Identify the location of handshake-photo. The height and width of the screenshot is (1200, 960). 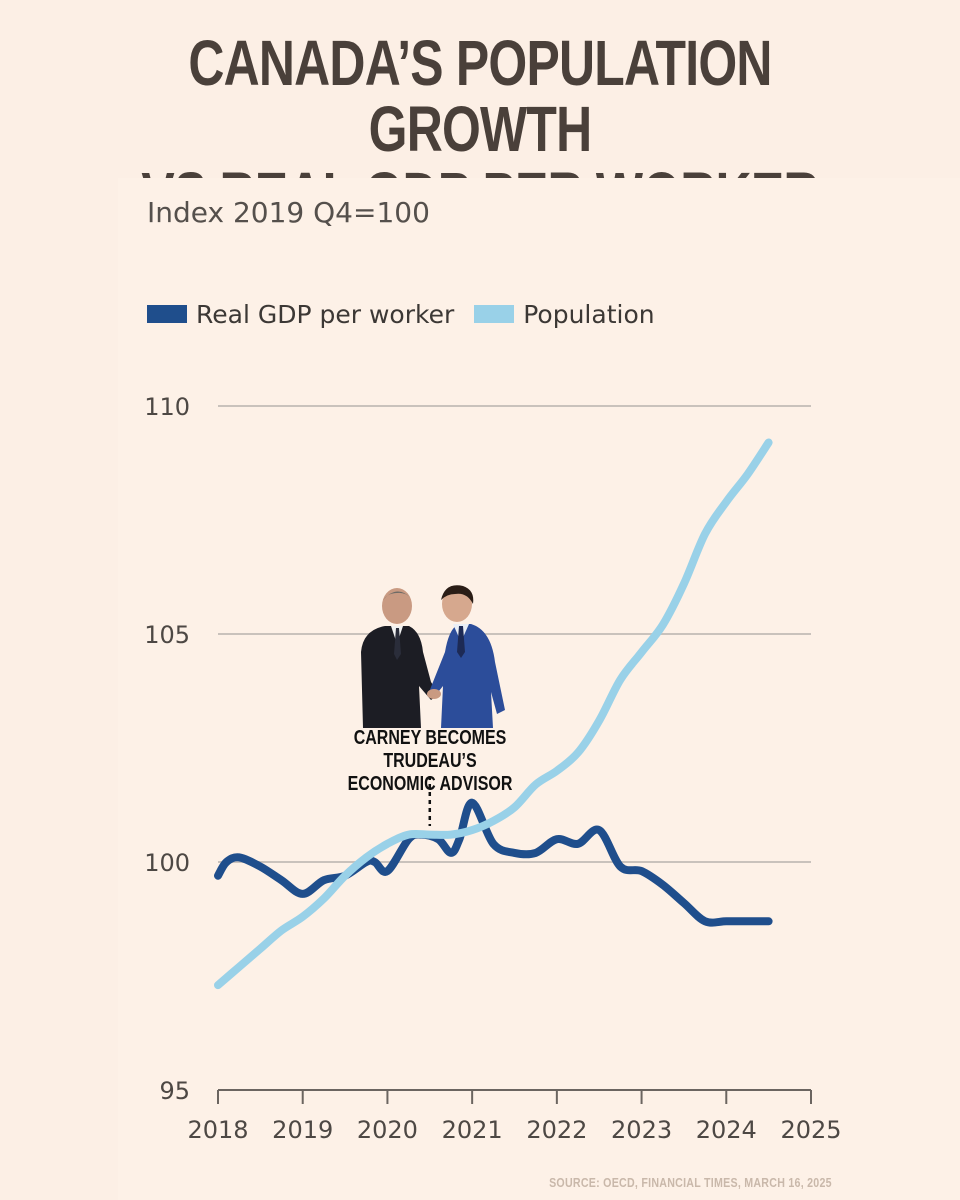
(433, 656).